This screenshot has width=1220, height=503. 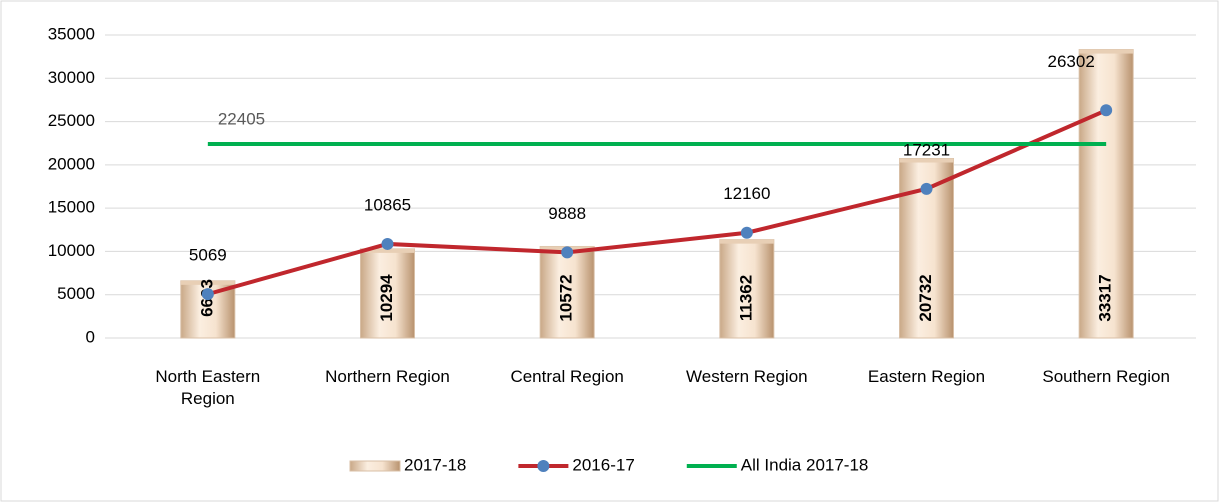 I want to click on legend-item: All India 2017-18, so click(x=777, y=464).